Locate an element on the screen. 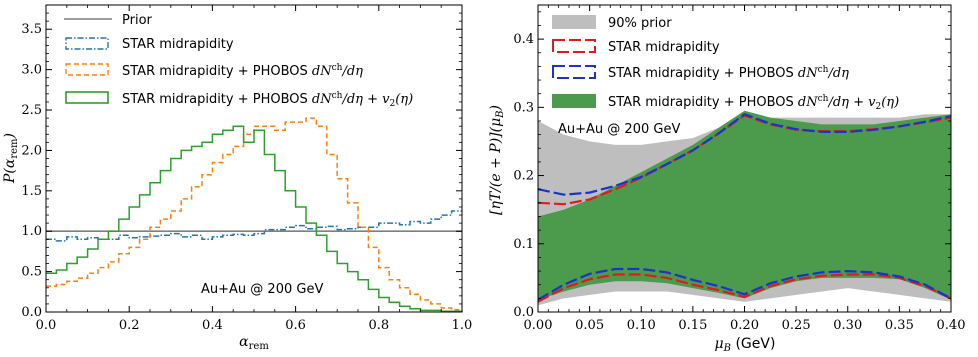 The width and height of the screenshot is (978, 357). y-tick-label: 0.3 is located at coordinates (523, 107).